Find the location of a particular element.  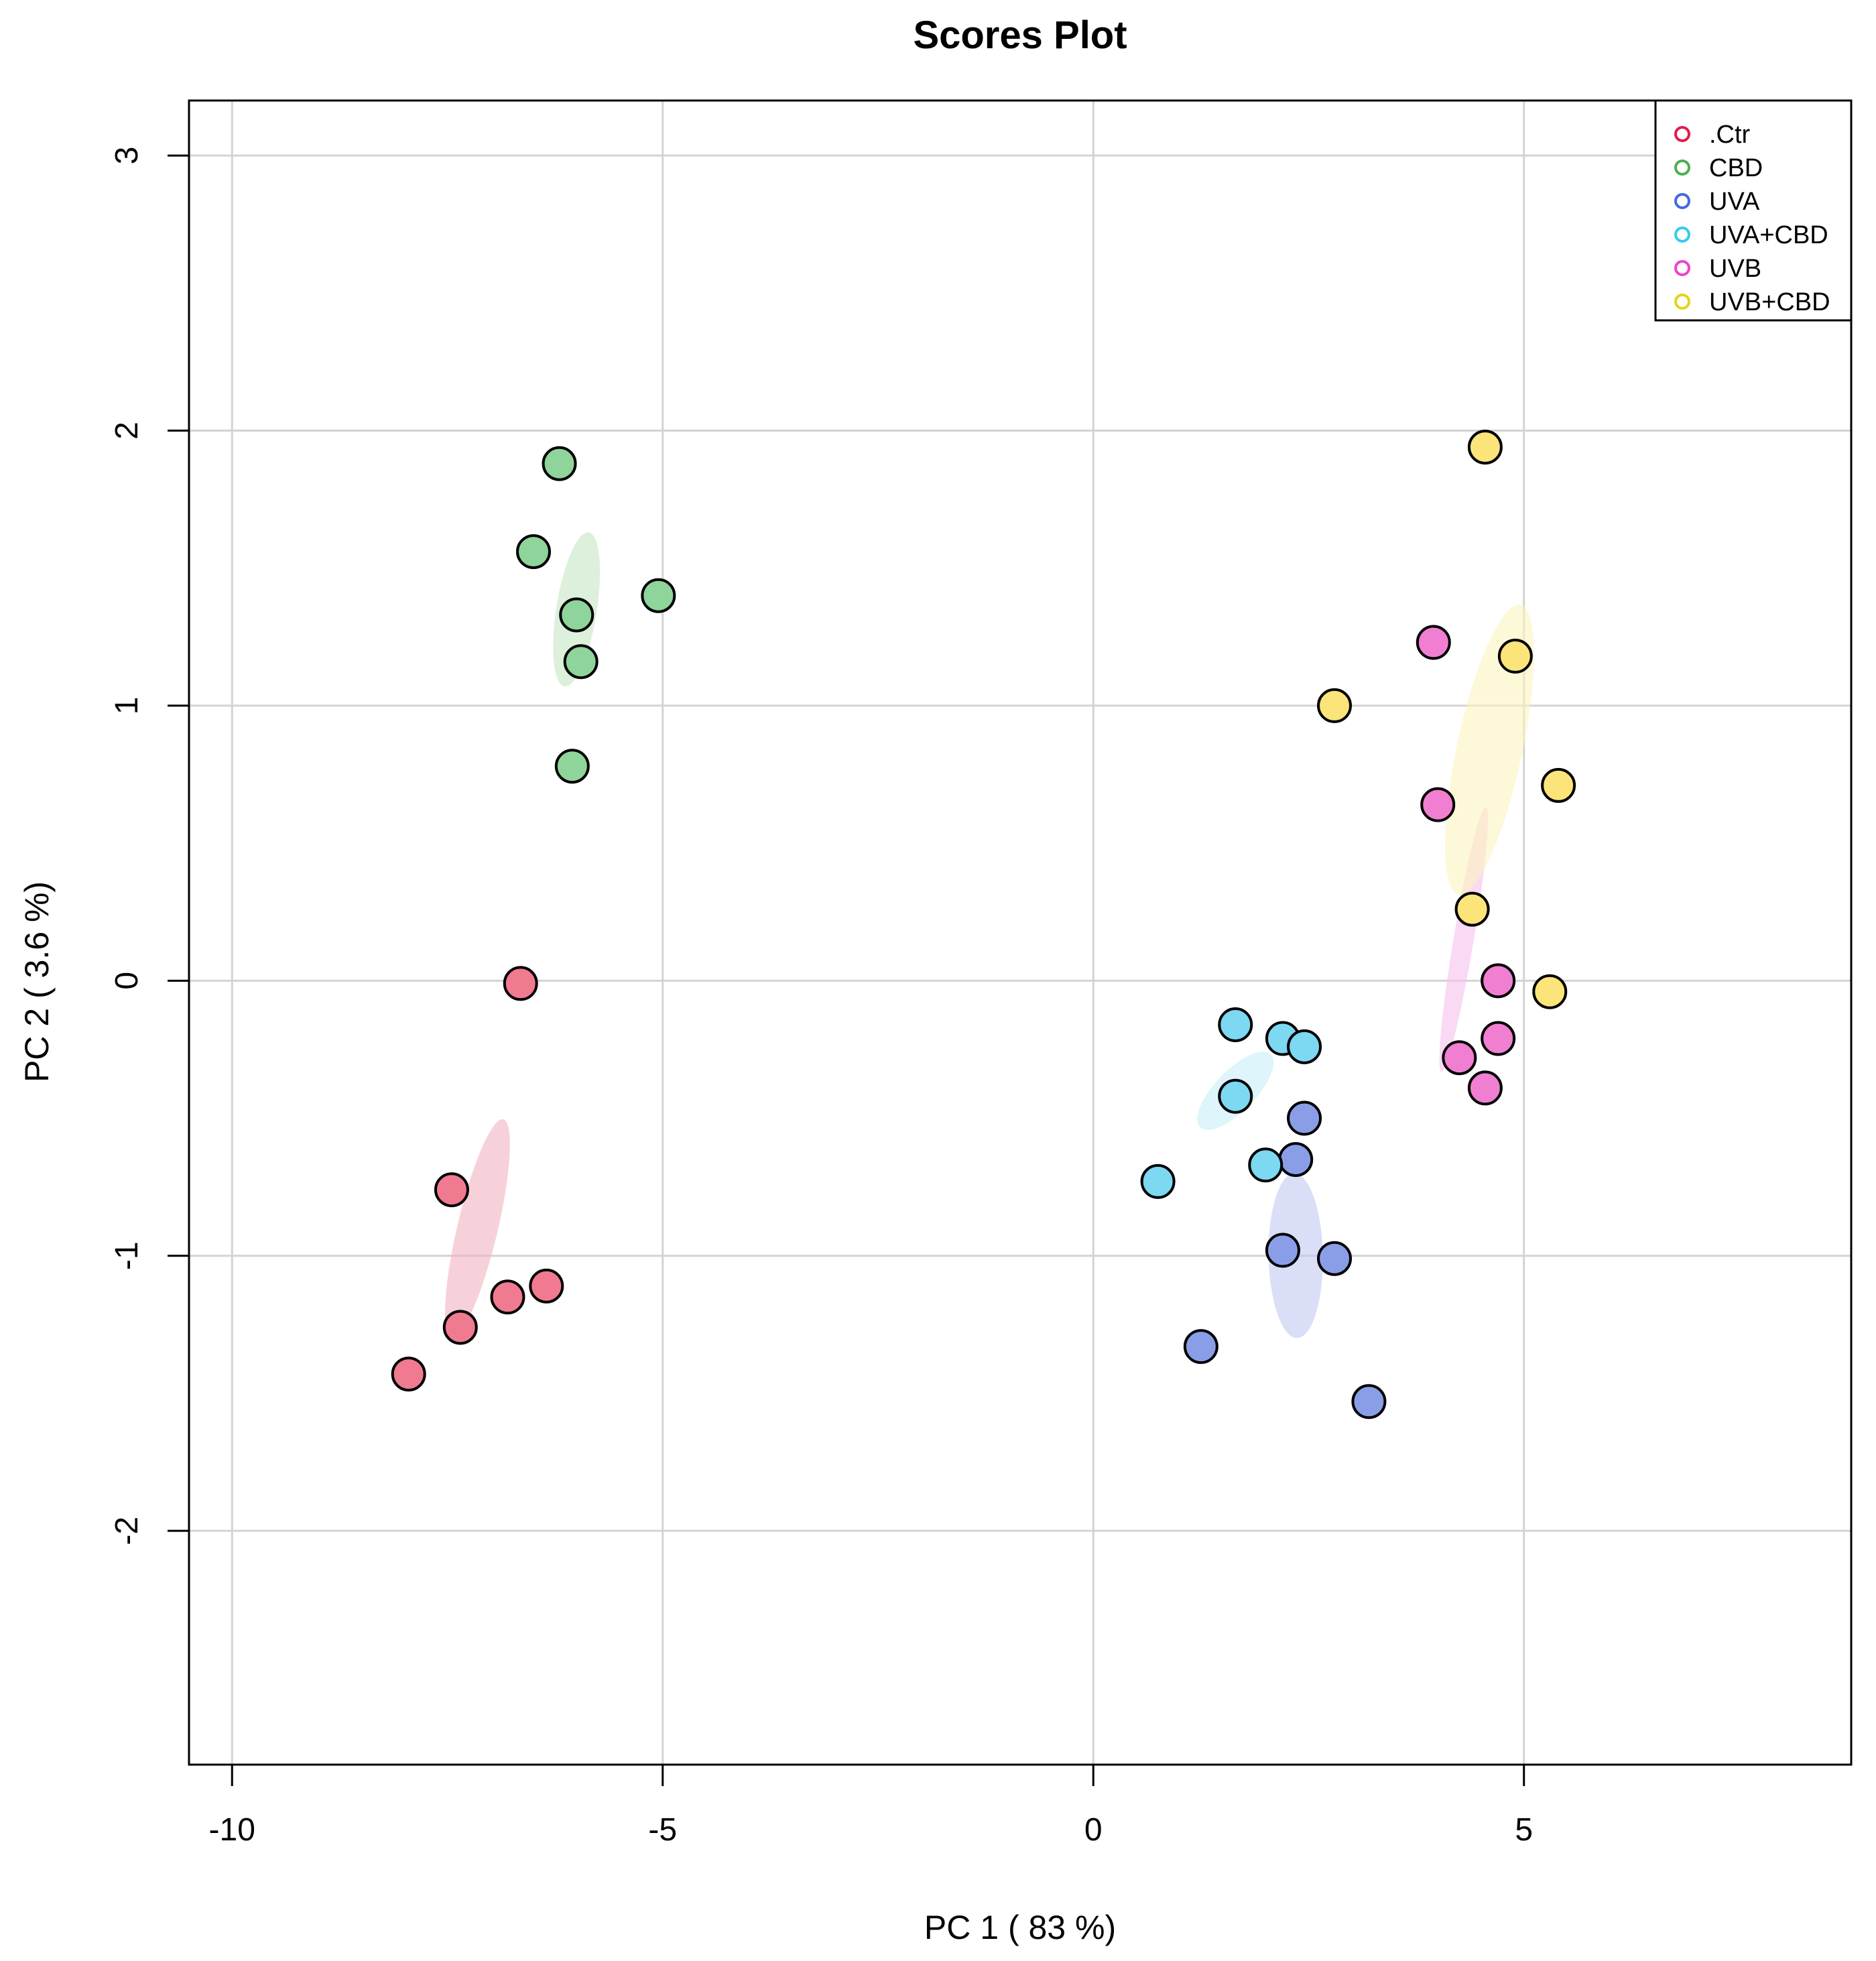

legend-label-3: UVA+CBD is located at coordinates (1769, 235).